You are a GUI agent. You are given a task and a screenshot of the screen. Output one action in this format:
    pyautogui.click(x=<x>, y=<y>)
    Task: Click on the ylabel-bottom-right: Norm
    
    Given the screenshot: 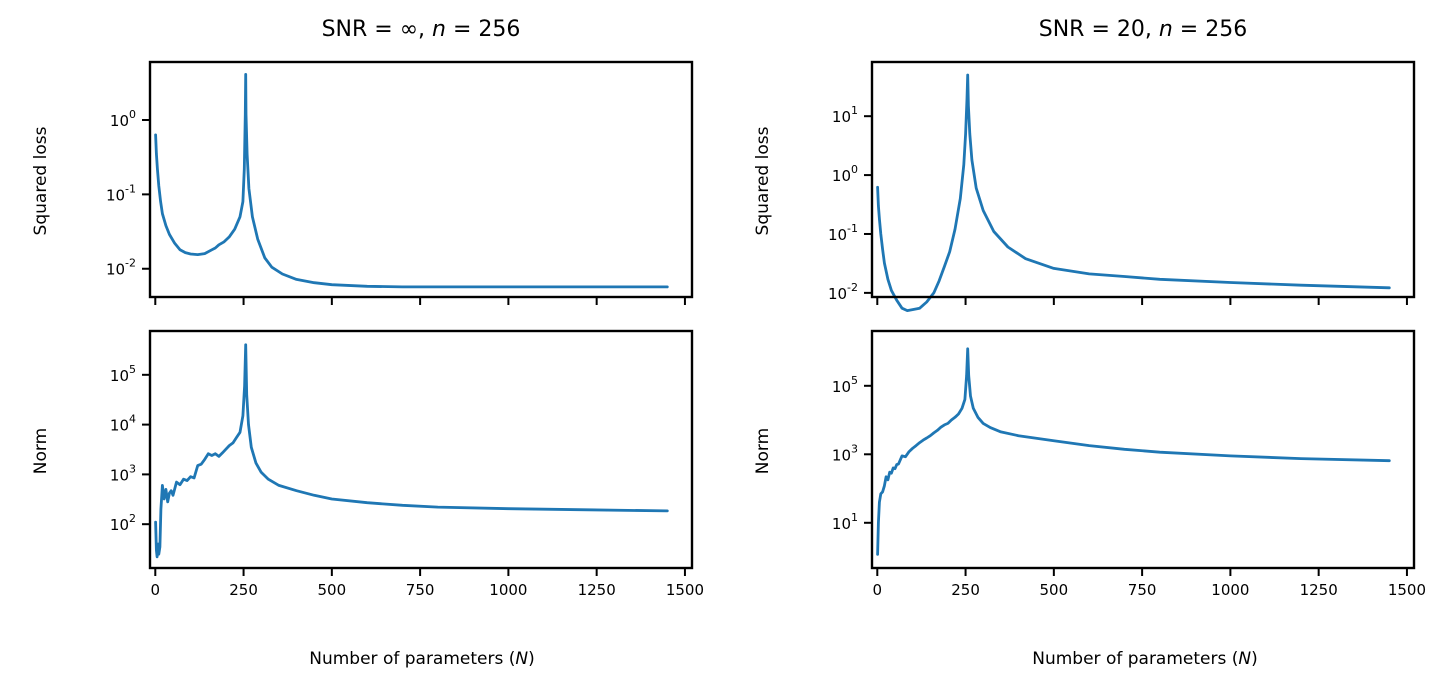 What is the action you would take?
    pyautogui.click(x=763, y=451)
    